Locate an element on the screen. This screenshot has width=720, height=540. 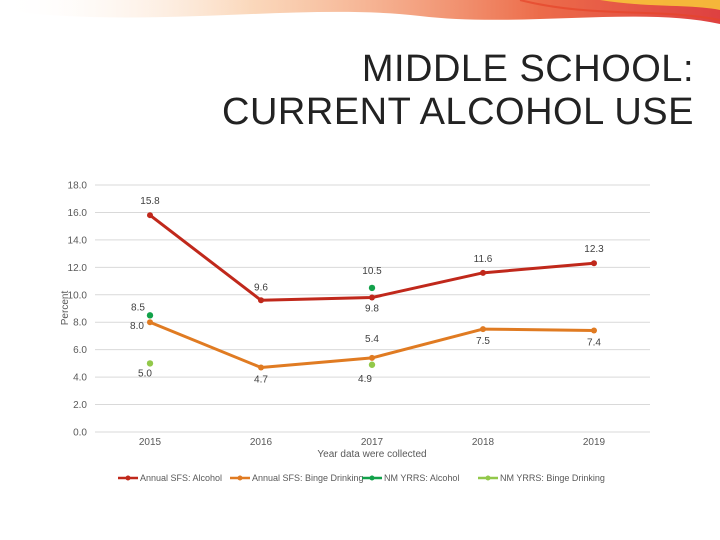
y-tick-label: 8.0 is located at coordinates (80, 323).